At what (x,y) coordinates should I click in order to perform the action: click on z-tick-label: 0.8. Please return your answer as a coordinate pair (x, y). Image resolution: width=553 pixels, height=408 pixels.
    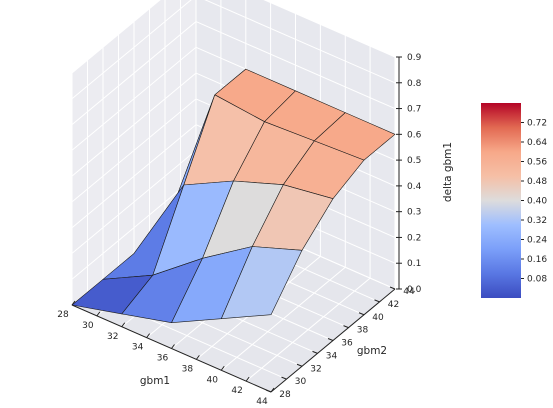
    Looking at the image, I should click on (414, 84).